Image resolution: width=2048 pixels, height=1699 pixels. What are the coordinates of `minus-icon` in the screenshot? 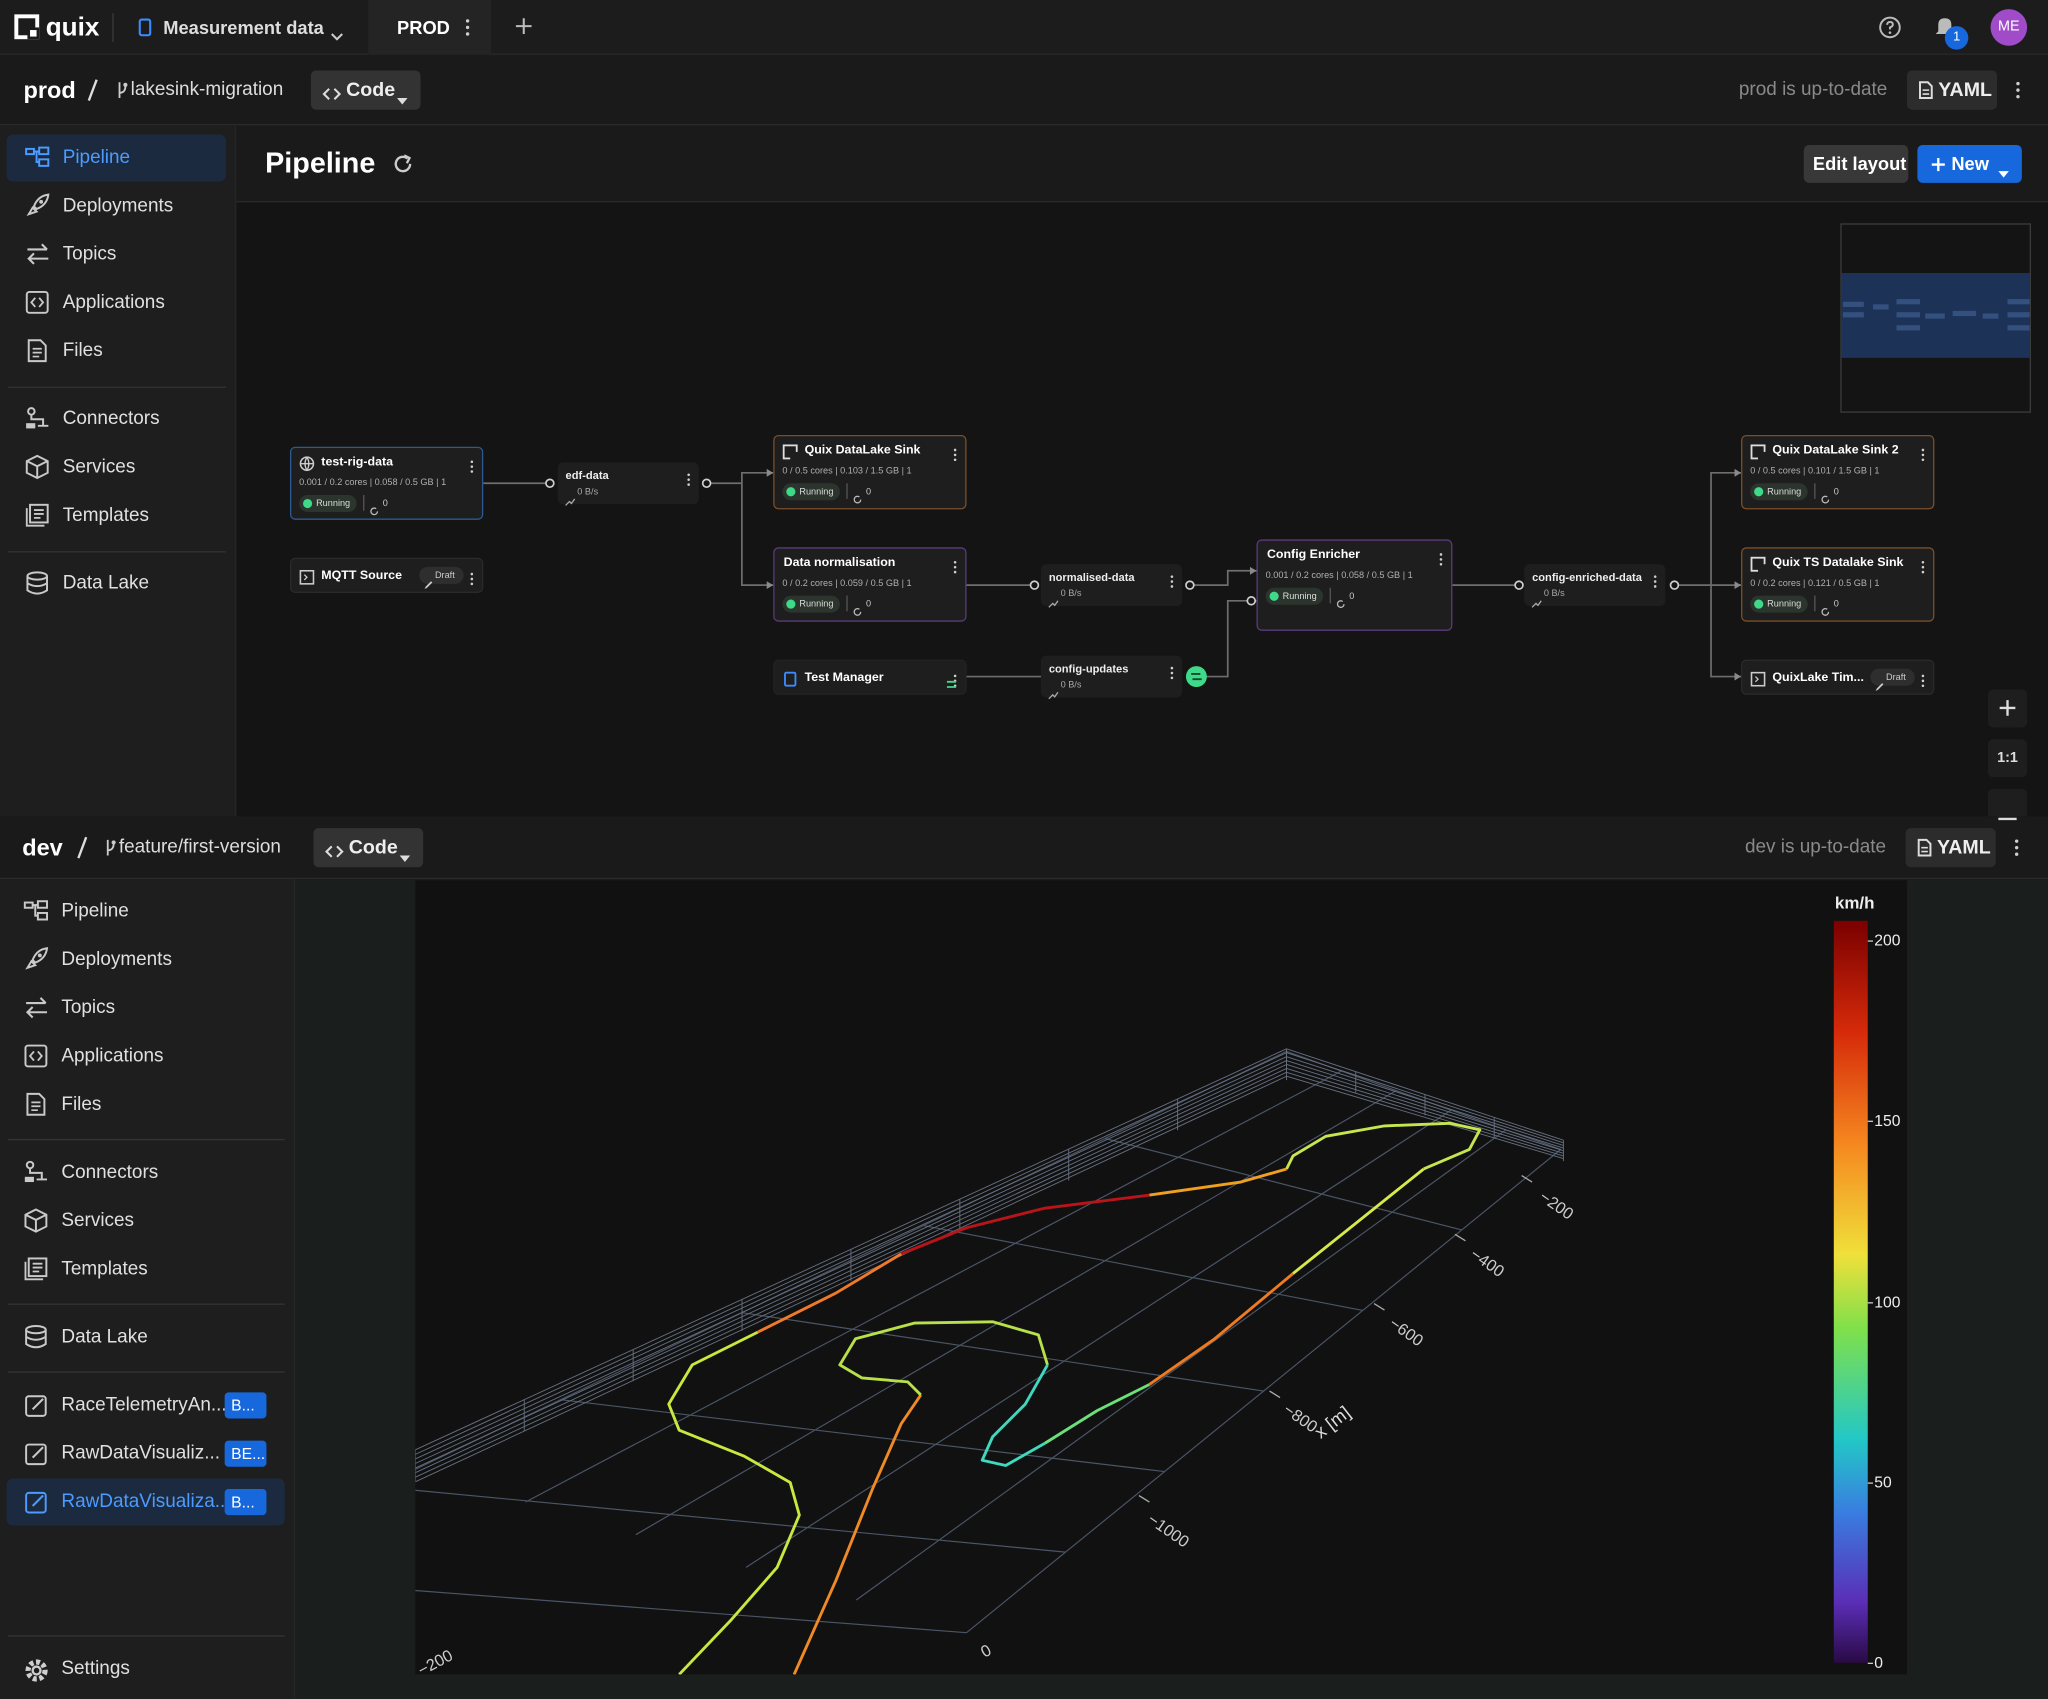 It's located at (2007, 812).